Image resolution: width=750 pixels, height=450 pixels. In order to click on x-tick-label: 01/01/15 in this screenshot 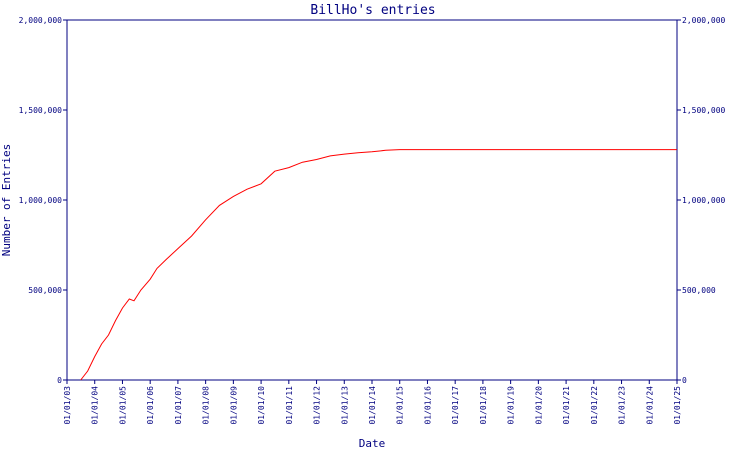, I will do `click(400, 405)`.